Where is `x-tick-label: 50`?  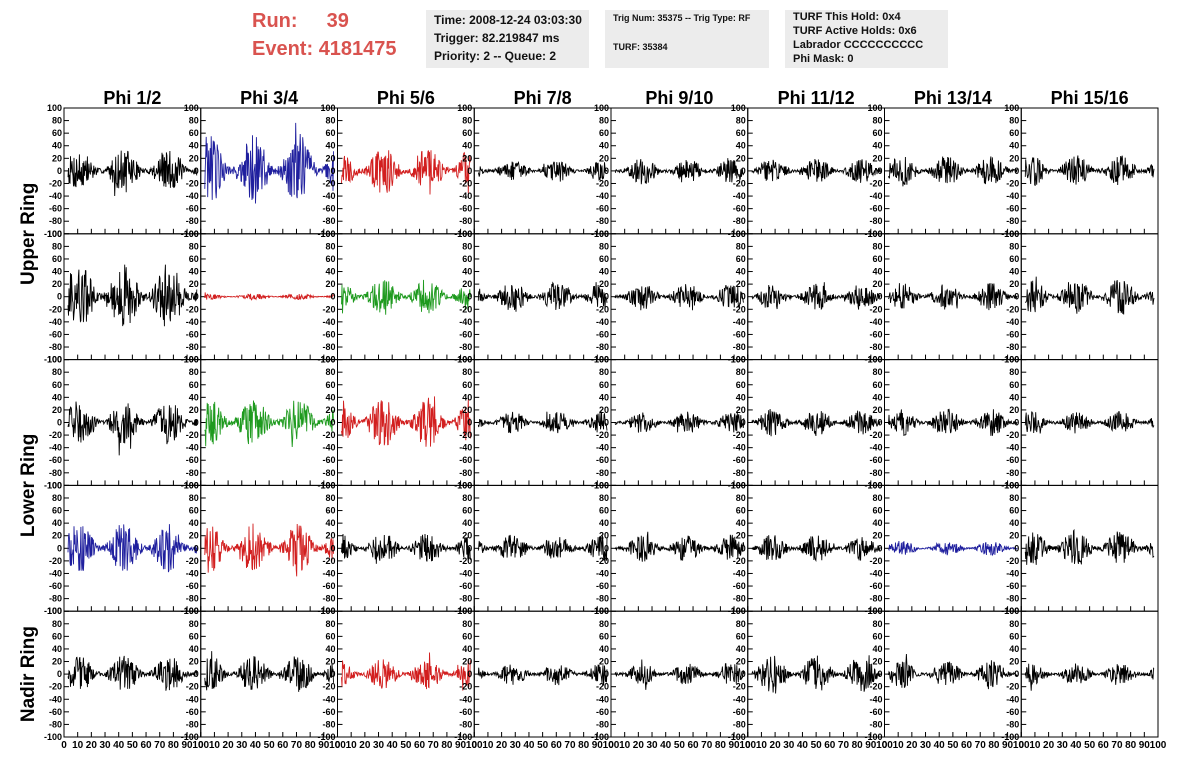
x-tick-label: 50 is located at coordinates (133, 745).